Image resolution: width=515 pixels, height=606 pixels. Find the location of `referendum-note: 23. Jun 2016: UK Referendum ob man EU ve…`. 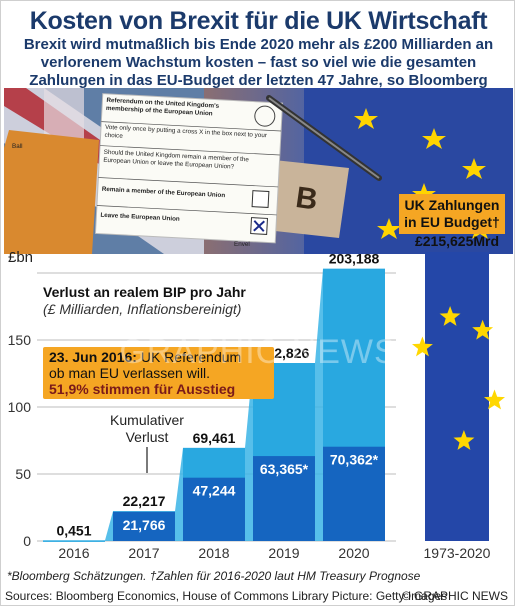

referendum-note: 23. Jun 2016: UK Referendum ob man EU ve… is located at coordinates (158, 373).